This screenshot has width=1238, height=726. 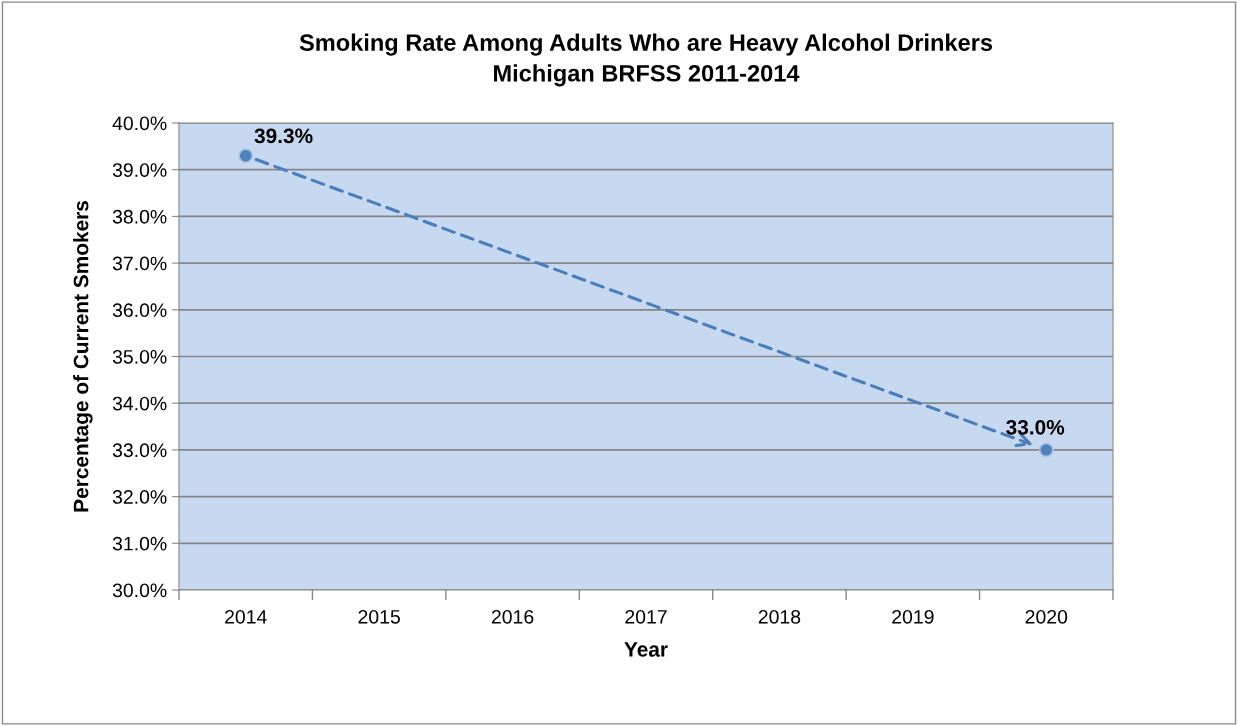 What do you see at coordinates (1046, 616) in the screenshot?
I see `x-tick-label: 2020` at bounding box center [1046, 616].